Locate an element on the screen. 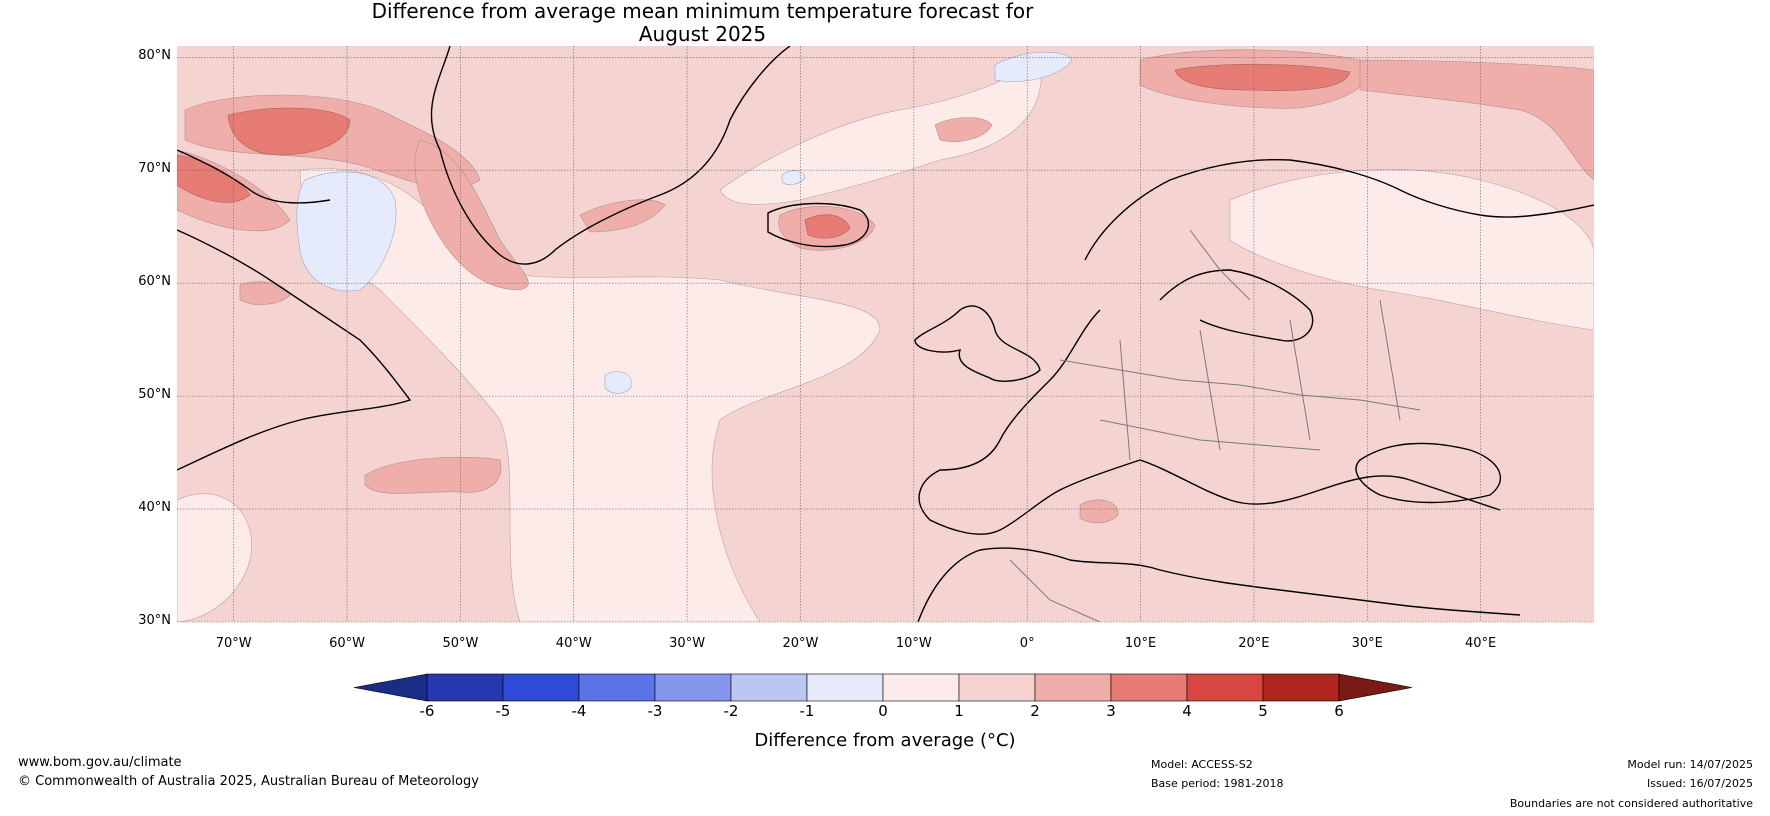  longitude-label: 10°E is located at coordinates (1140, 643).